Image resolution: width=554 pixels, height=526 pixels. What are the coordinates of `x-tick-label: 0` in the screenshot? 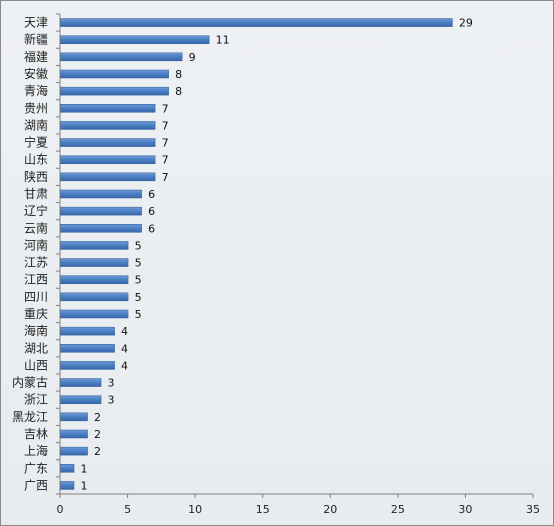 It's located at (60, 509).